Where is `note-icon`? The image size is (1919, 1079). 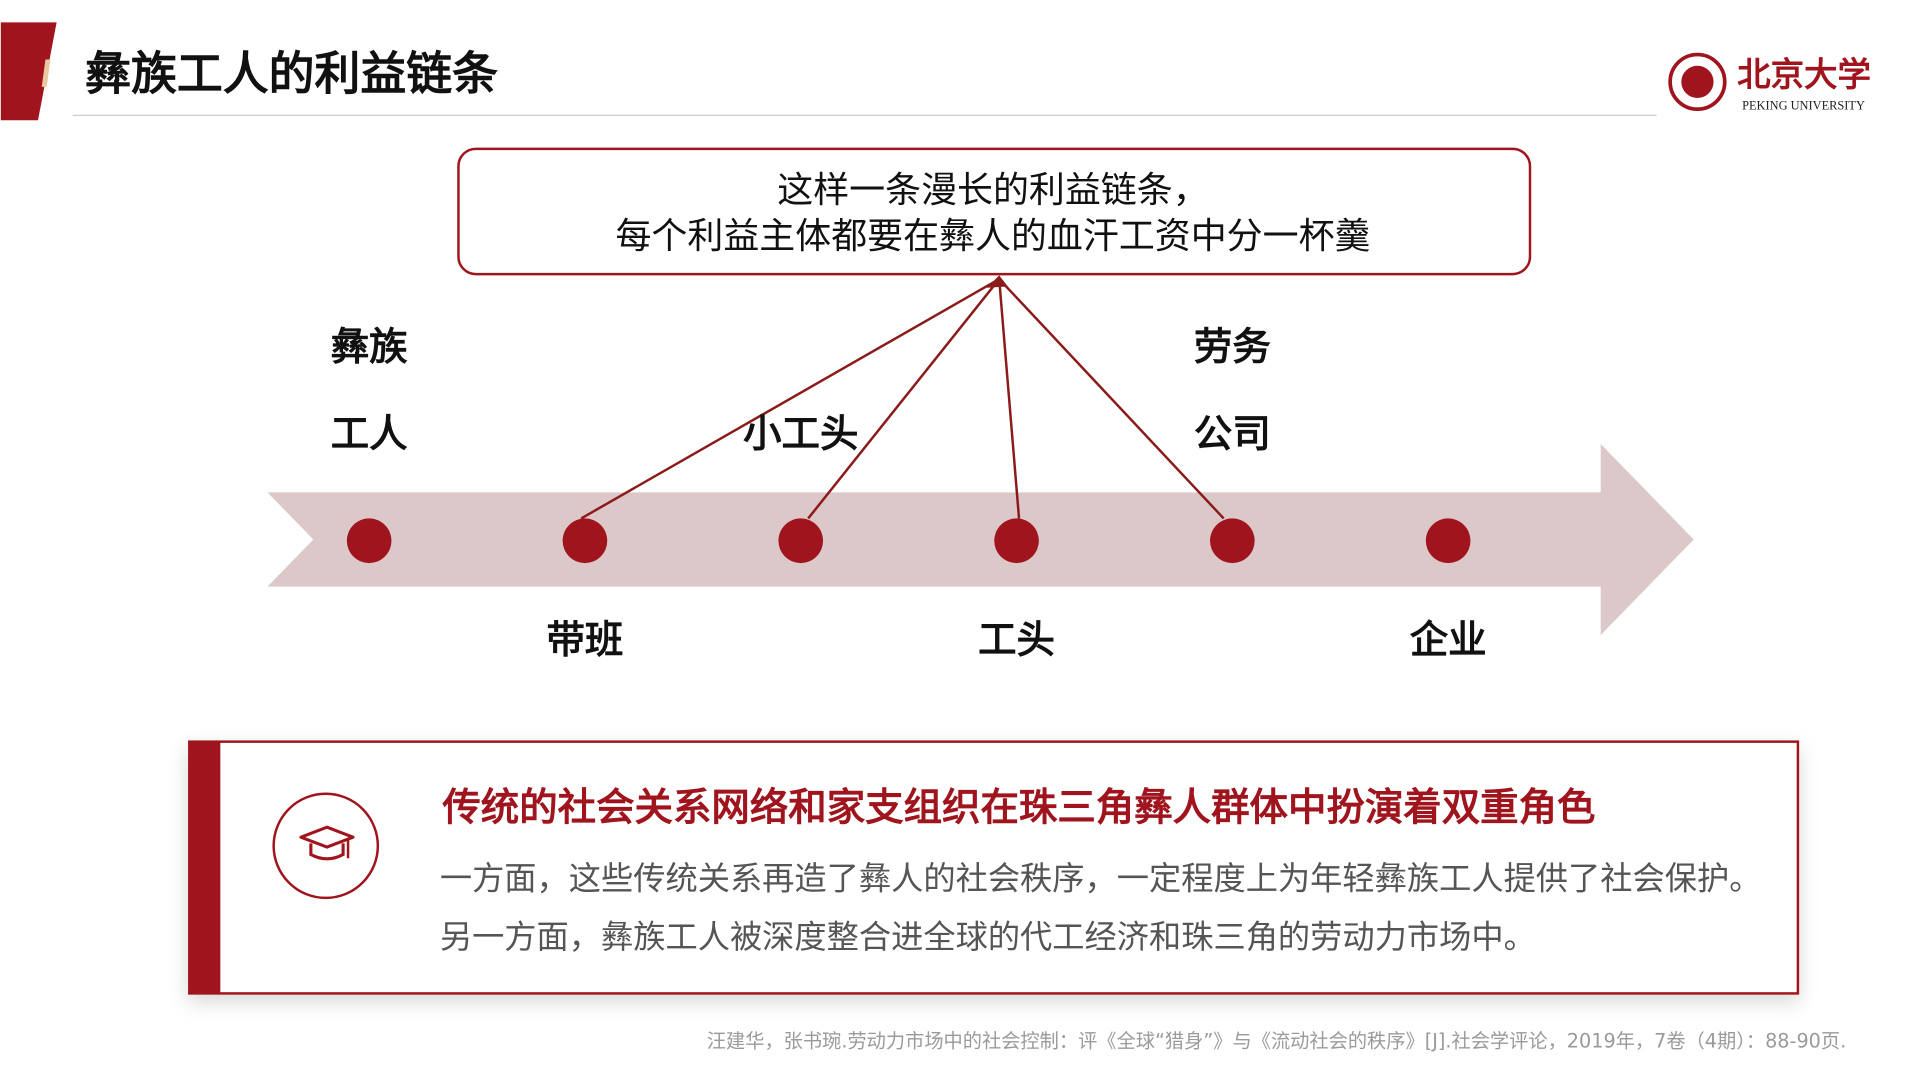 note-icon is located at coordinates (326, 846).